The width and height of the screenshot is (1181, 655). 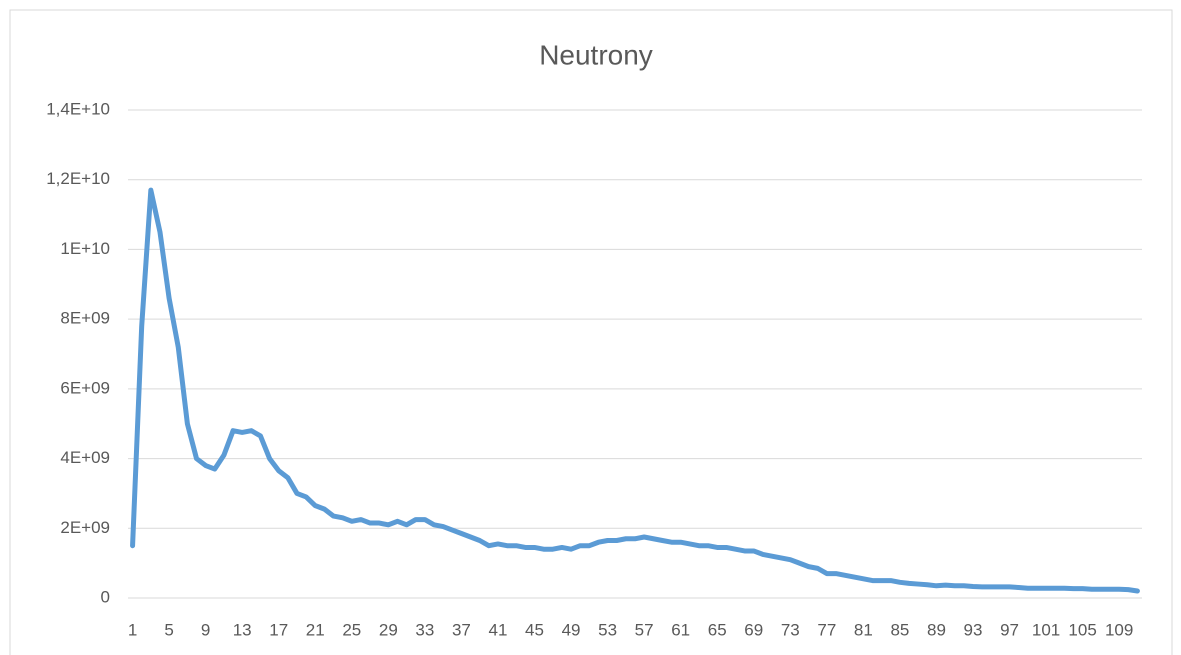 I want to click on x-tick-label: 41, so click(x=498, y=629).